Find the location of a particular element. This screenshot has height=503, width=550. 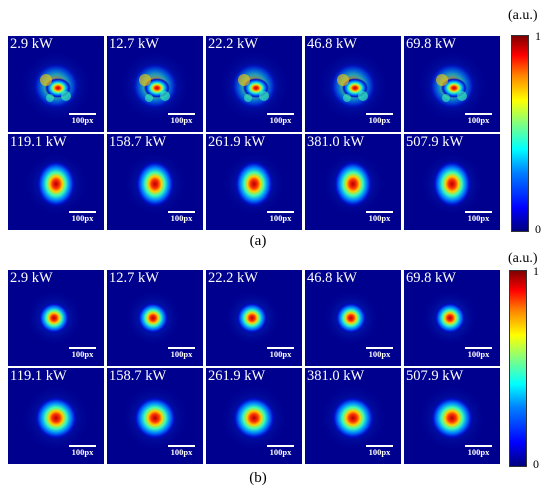

panel-caption: (b) is located at coordinates (258, 478).